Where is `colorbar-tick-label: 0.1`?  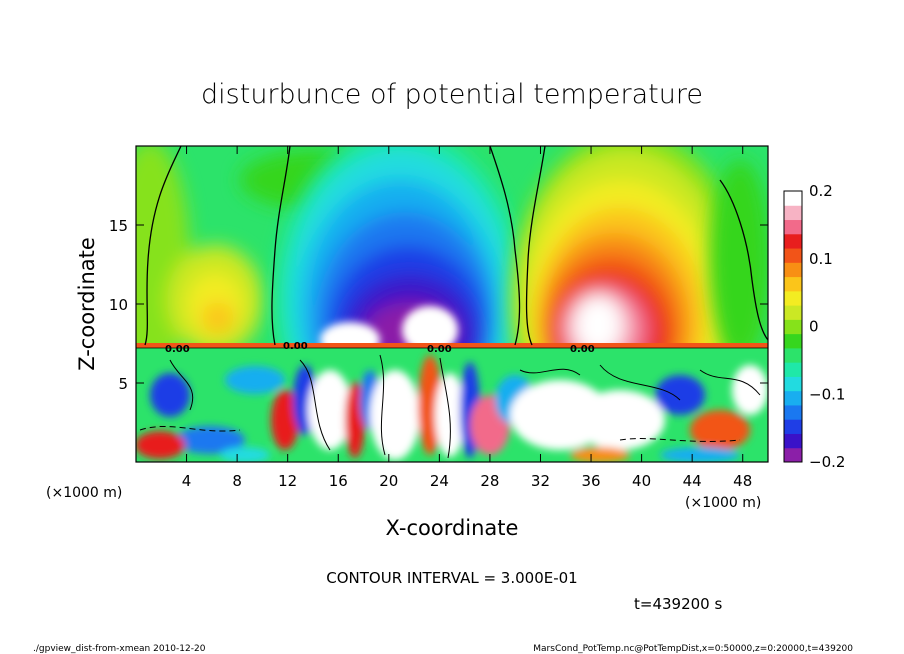 colorbar-tick-label: 0.1 is located at coordinates (821, 259).